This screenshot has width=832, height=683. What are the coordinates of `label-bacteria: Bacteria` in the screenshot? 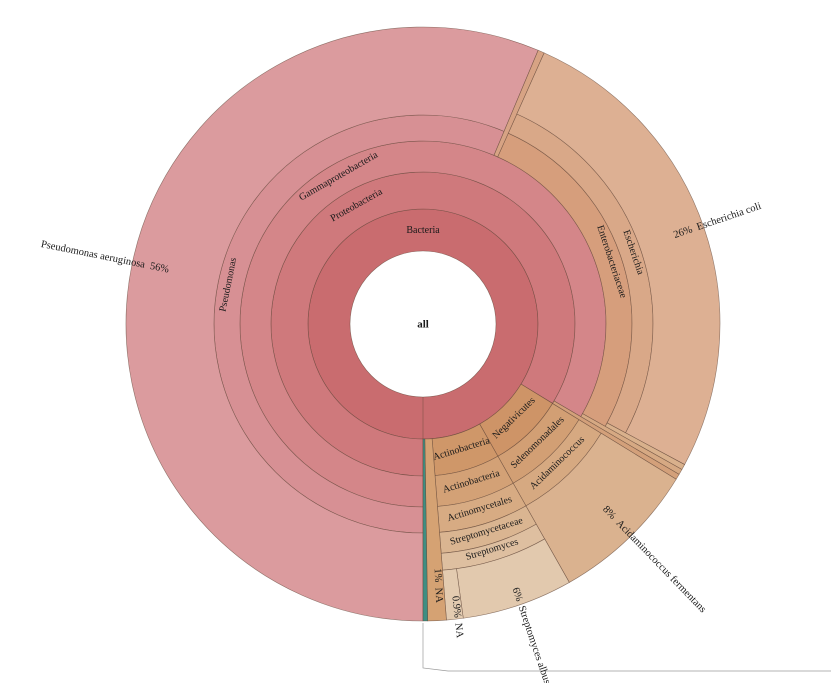 It's located at (423, 230).